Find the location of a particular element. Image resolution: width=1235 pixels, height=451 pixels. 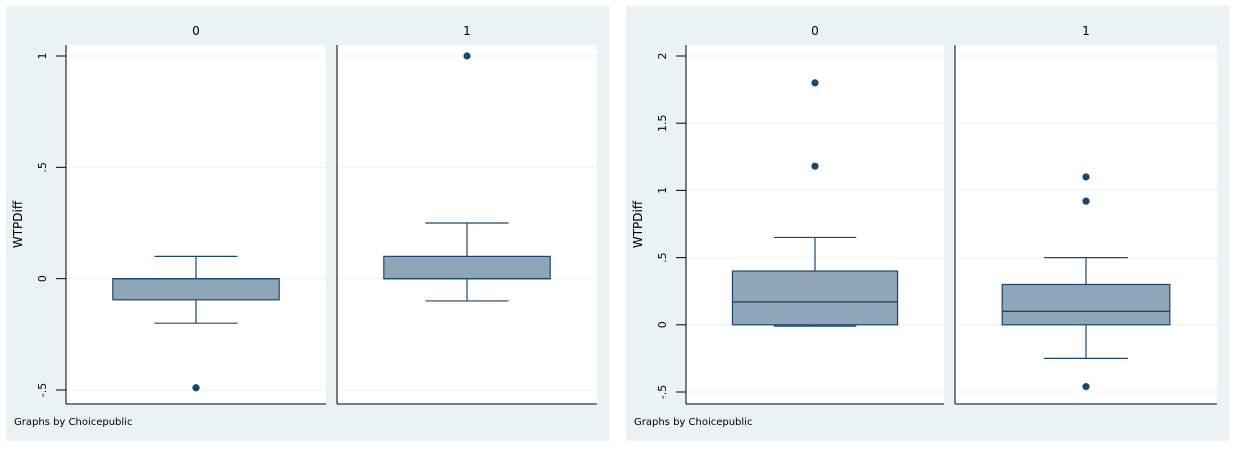

y-tick-label: 2 is located at coordinates (662, 56).